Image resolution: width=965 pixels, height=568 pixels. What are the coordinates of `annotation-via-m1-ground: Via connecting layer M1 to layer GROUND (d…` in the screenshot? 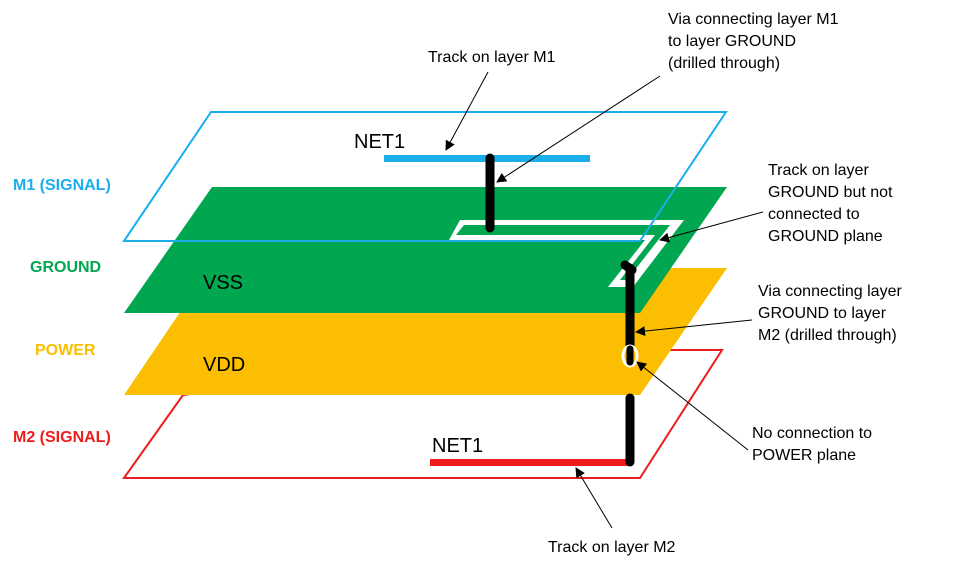 It's located at (753, 41).